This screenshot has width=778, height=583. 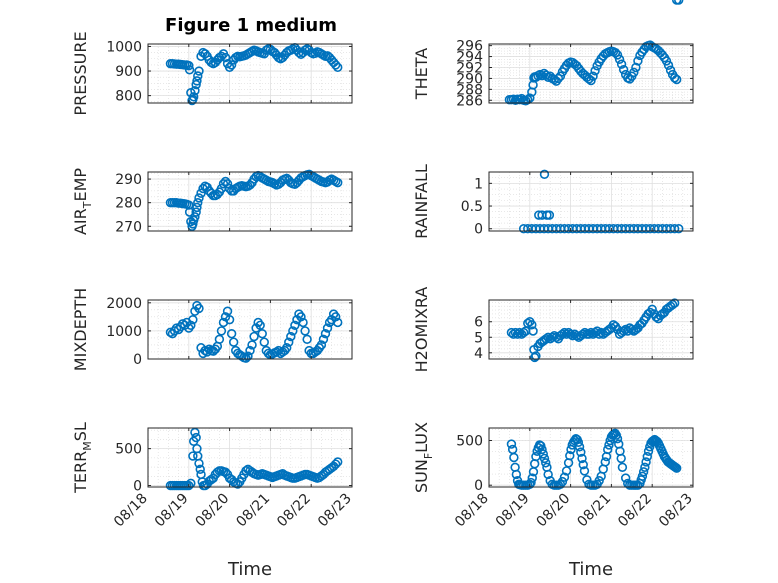 What do you see at coordinates (250, 329) in the screenshot?
I see `mixdepth-frame` at bounding box center [250, 329].